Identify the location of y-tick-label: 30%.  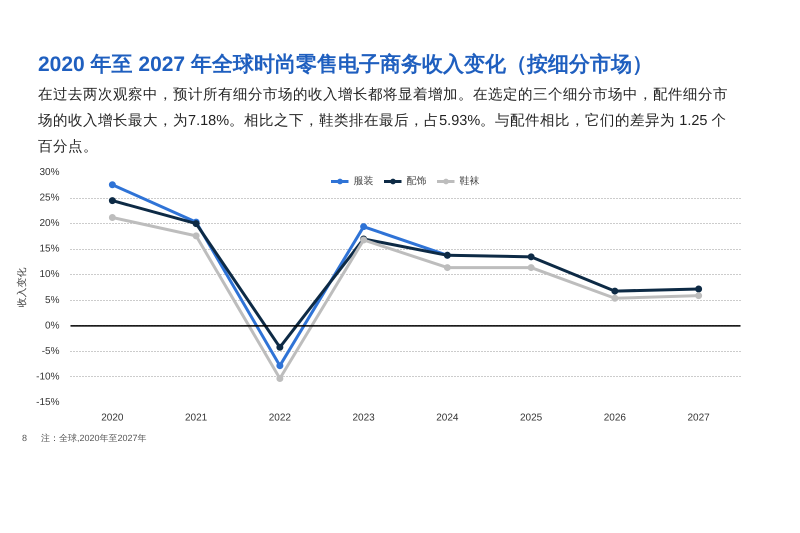
(49, 172).